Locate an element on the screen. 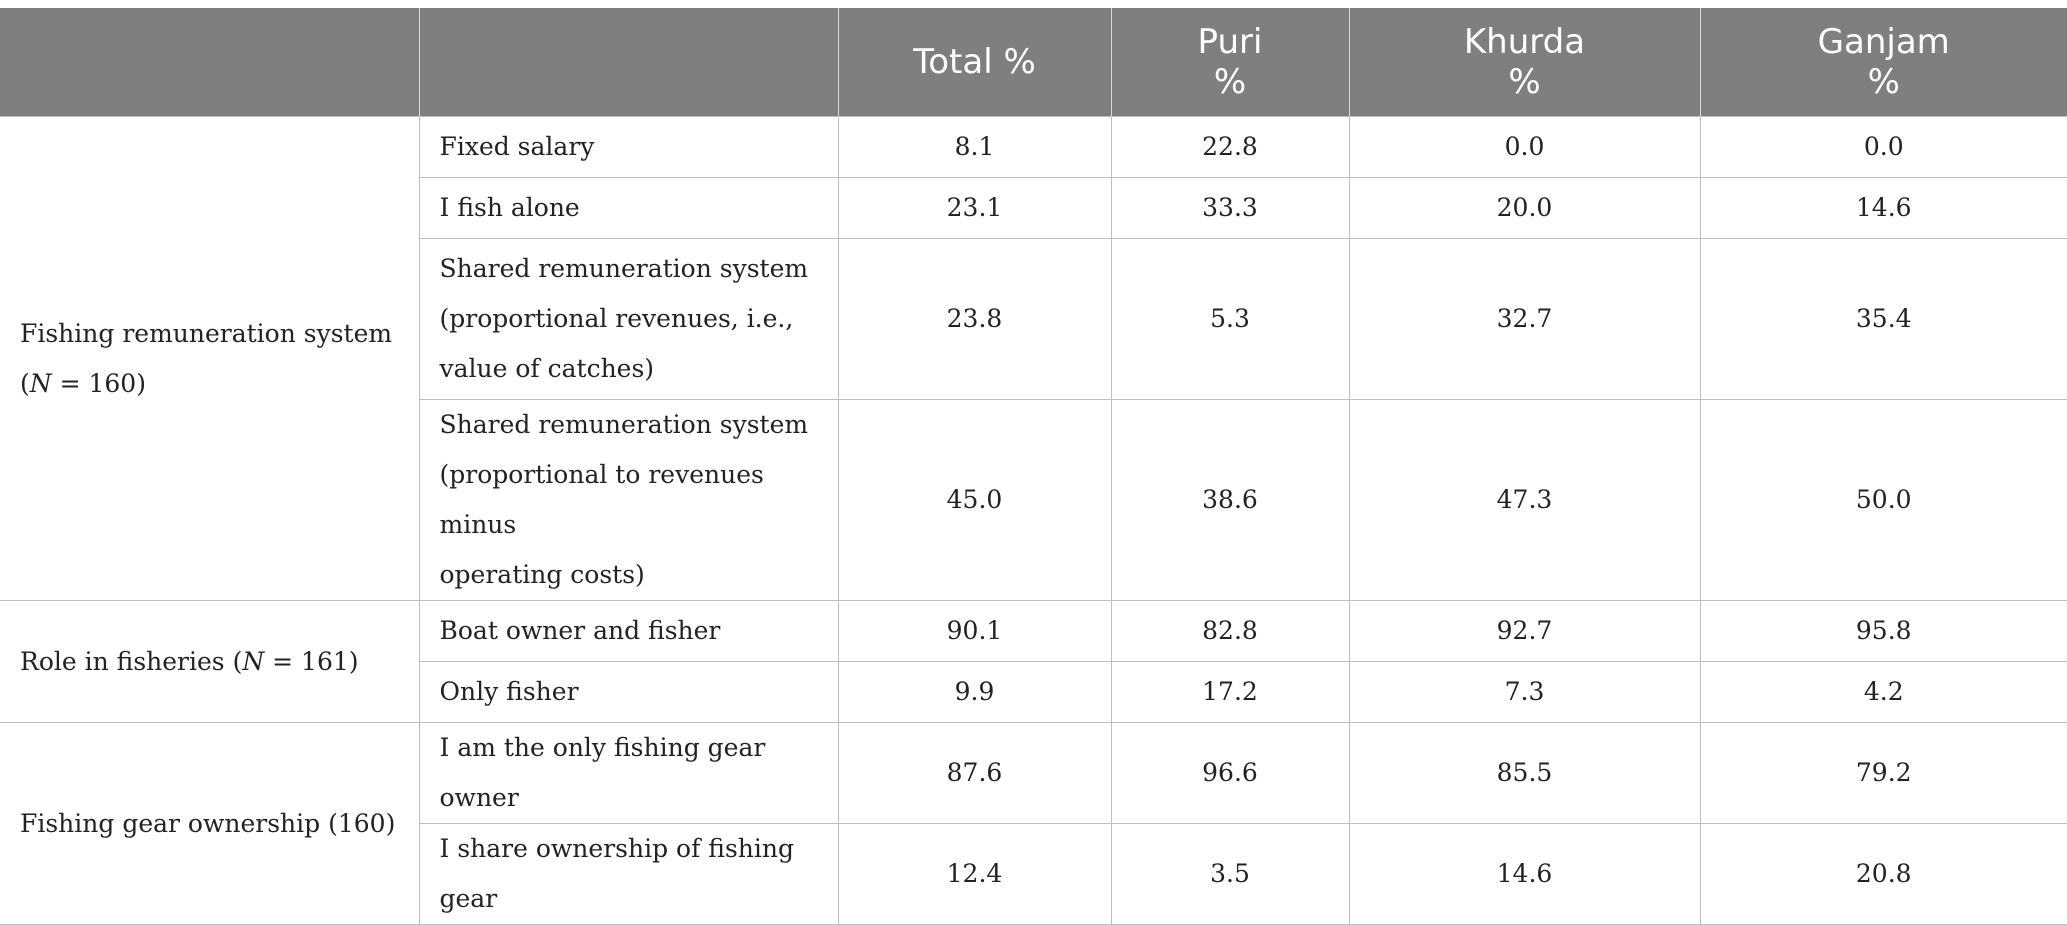 The width and height of the screenshot is (2067, 925). row-item-label: I am the only fishing gear owner is located at coordinates (628, 773).